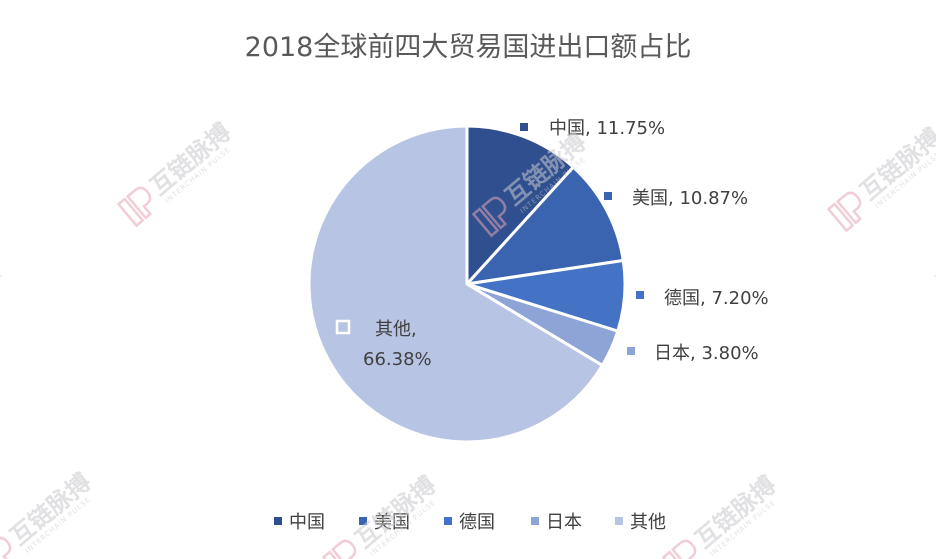 The image size is (936, 559). What do you see at coordinates (716, 298) in the screenshot?
I see `data-label-3: 德国, 7.20%` at bounding box center [716, 298].